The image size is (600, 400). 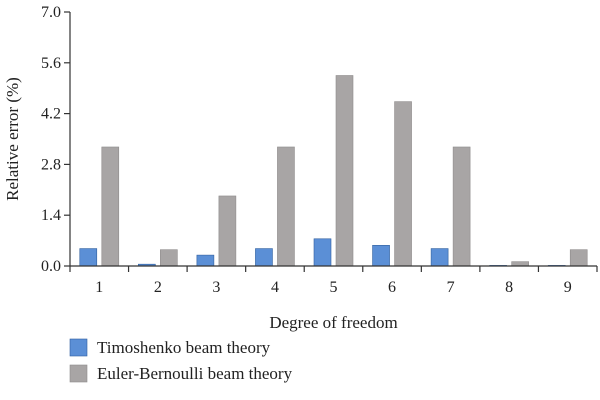 What do you see at coordinates (158, 287) in the screenshot?
I see `x-tick-label: 2` at bounding box center [158, 287].